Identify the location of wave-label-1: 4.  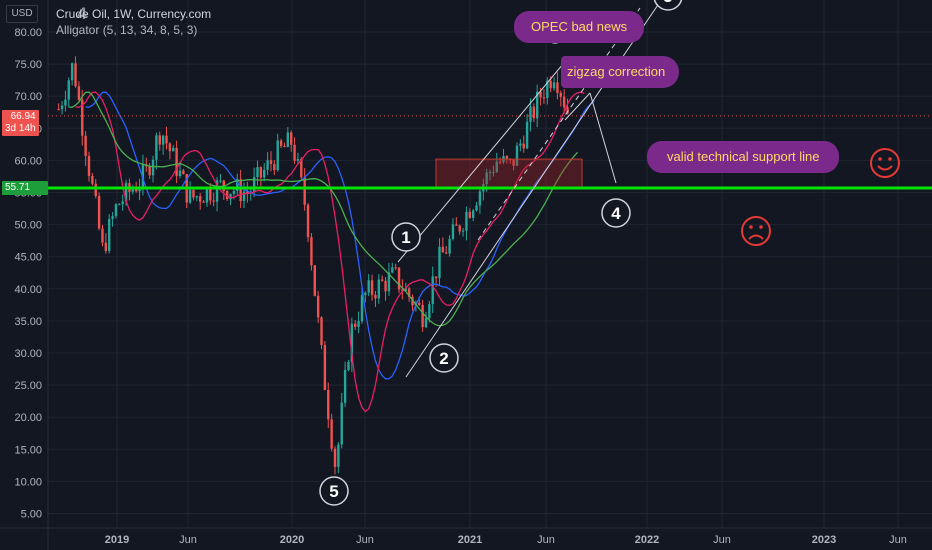
(82, 13).